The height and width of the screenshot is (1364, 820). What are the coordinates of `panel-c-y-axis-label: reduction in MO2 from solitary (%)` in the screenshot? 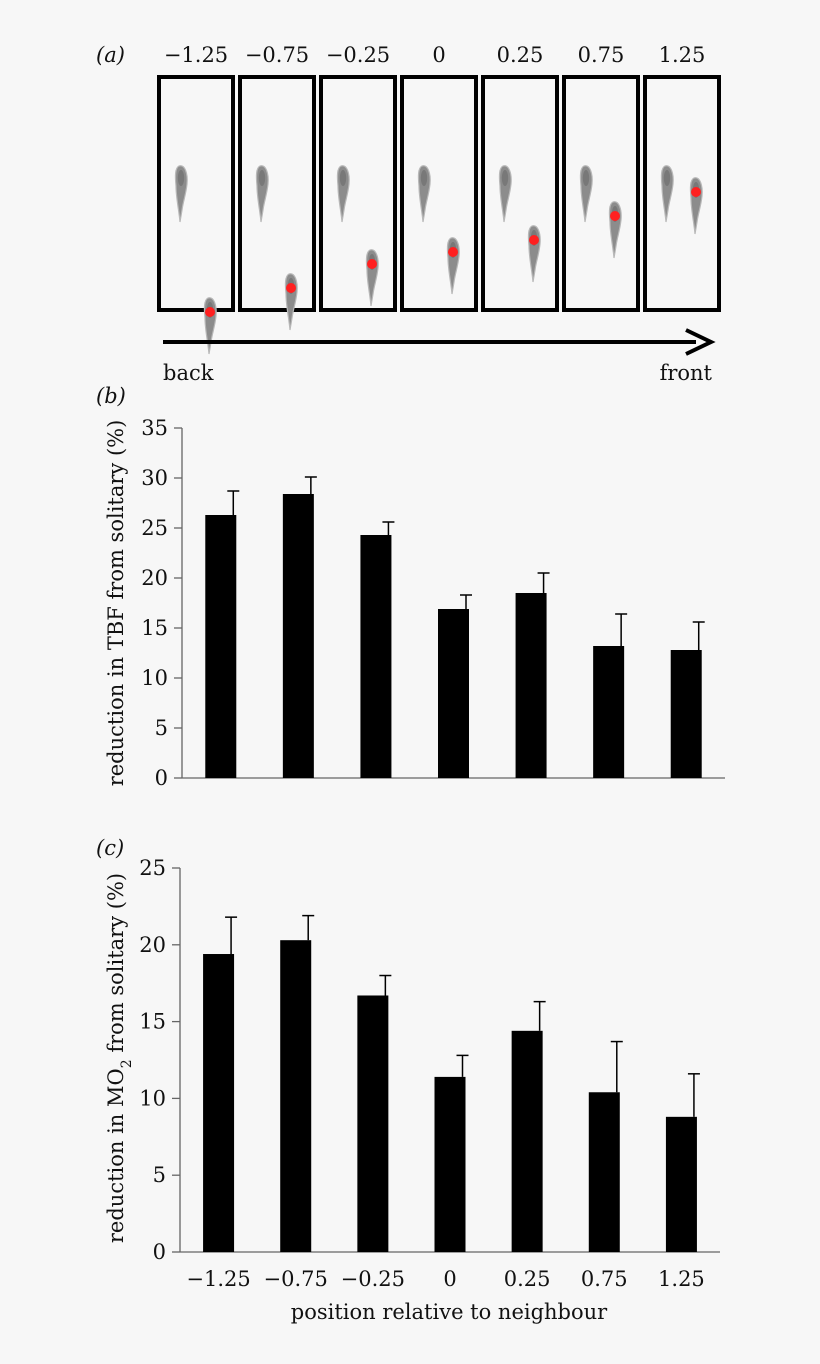 It's located at (119, 1058).